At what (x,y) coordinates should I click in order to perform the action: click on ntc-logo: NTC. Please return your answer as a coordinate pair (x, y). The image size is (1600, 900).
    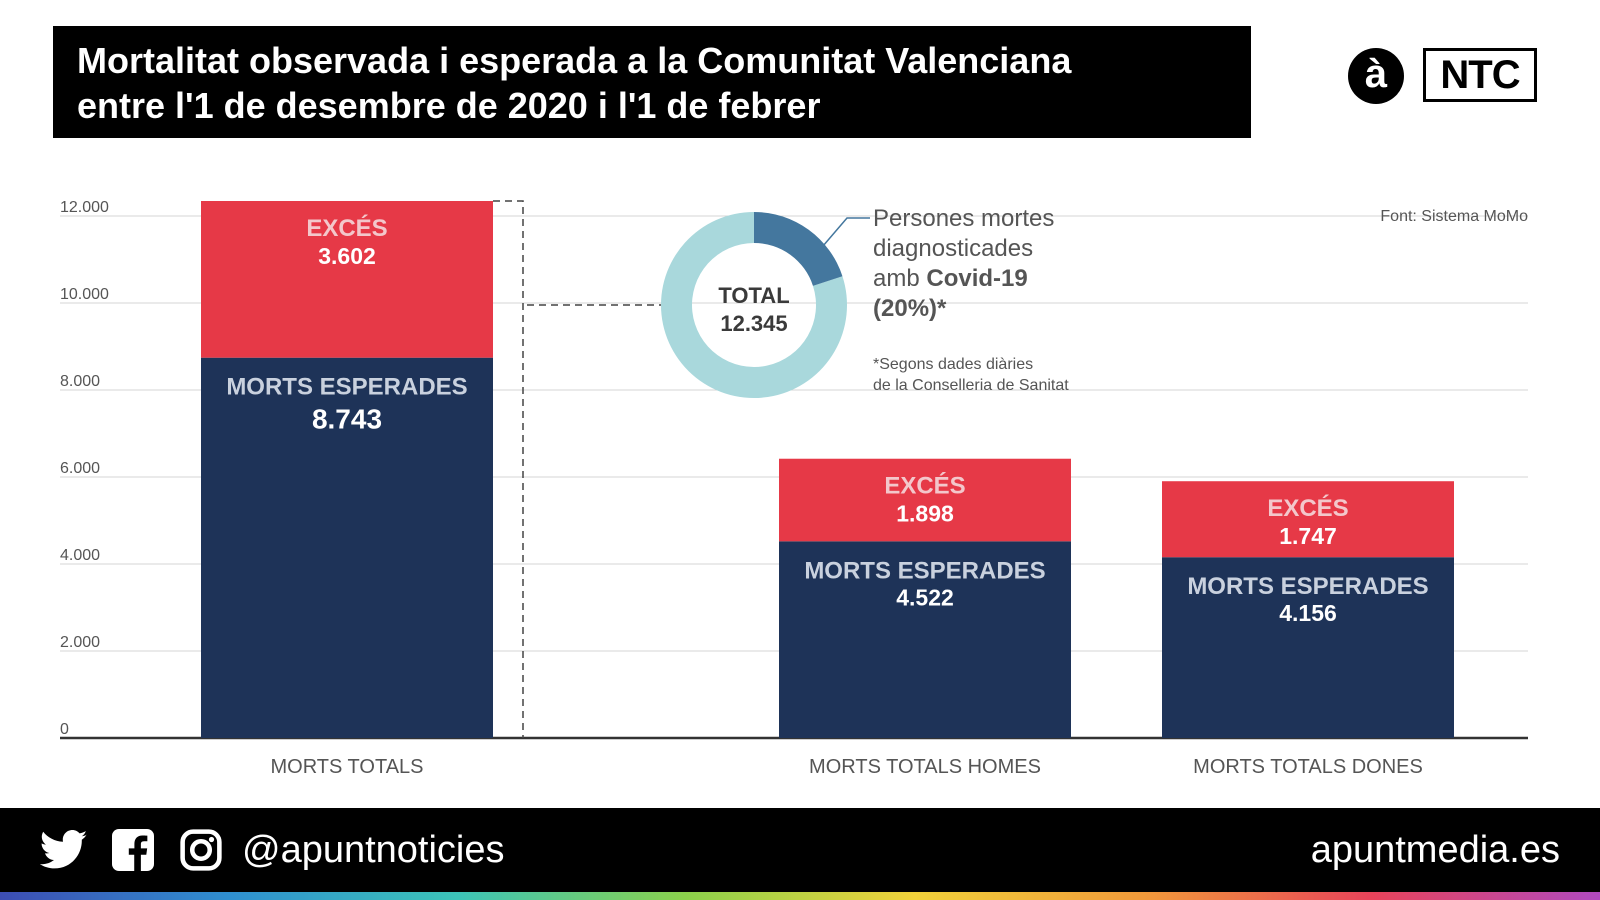
    Looking at the image, I should click on (1480, 75).